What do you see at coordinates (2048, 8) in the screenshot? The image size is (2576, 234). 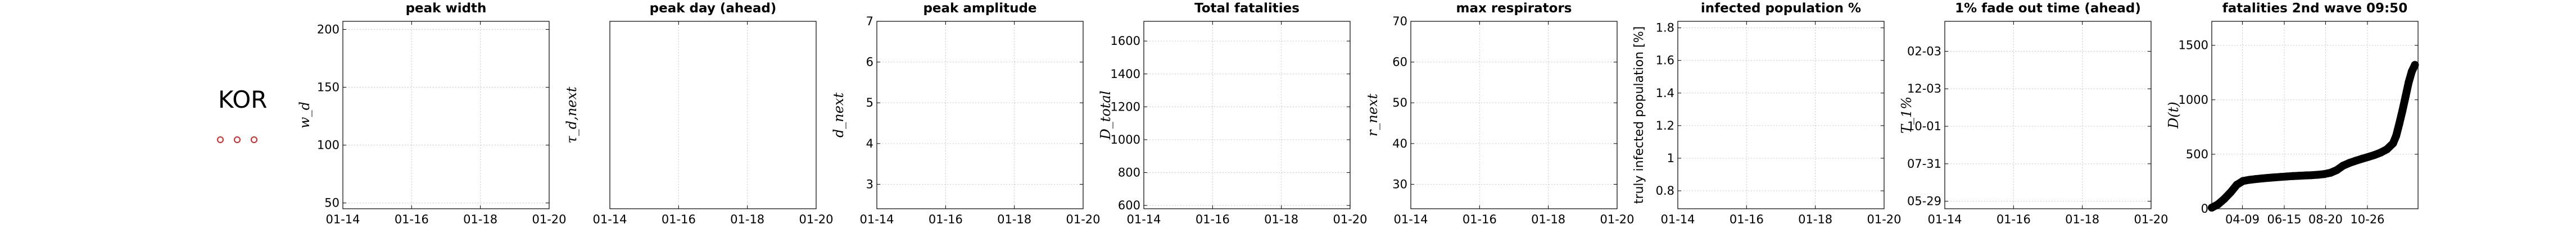 I see `chart-title: 1% fade out time (ahead)` at bounding box center [2048, 8].